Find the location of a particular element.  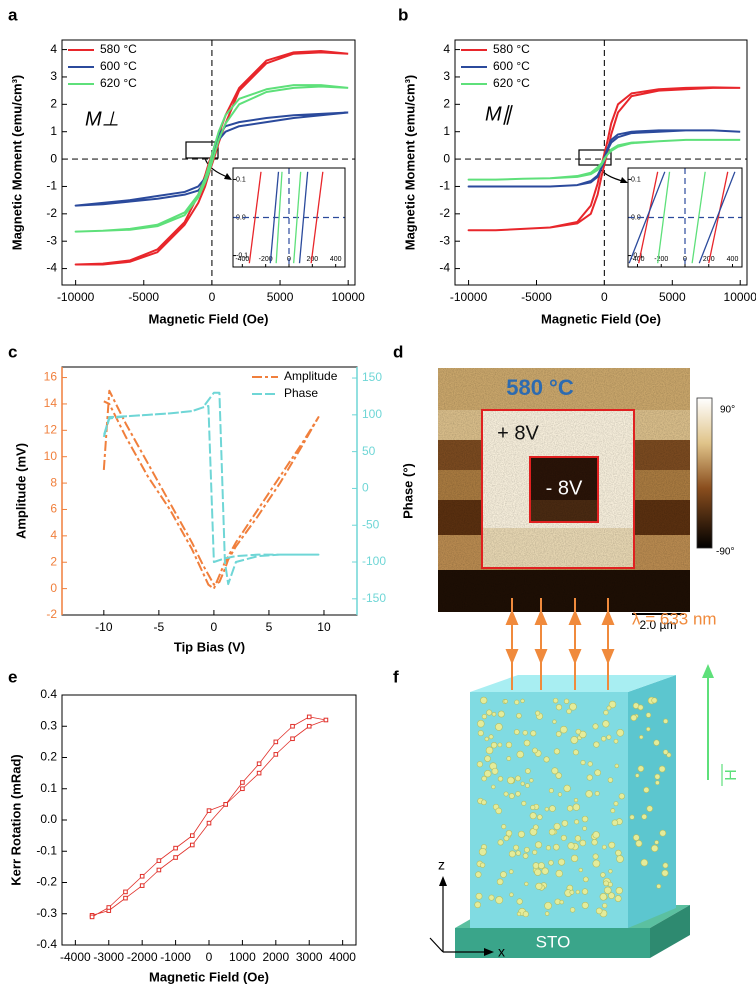

x-tick-label: -400 is located at coordinates (637, 259).